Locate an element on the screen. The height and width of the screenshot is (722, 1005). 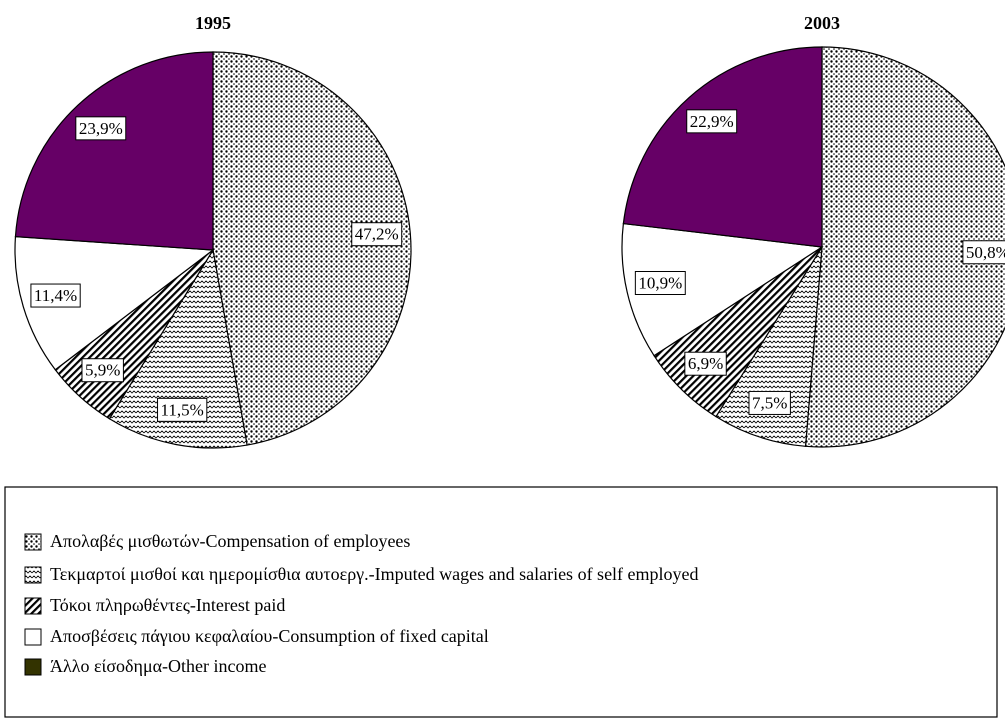
data-label-text: 50,8% is located at coordinates (985, 252).